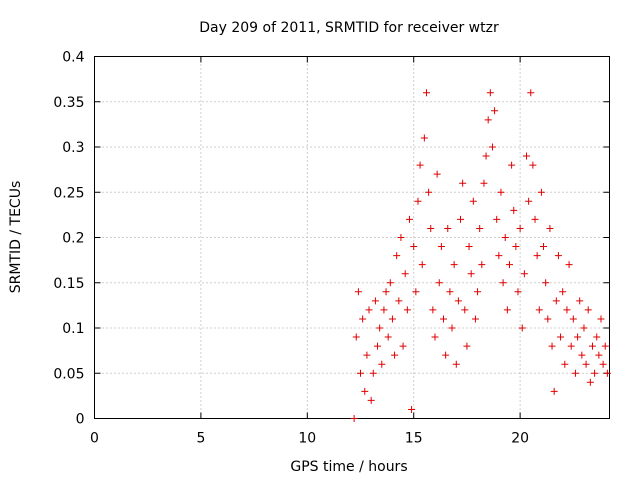  I want to click on x-tick-label: 0, so click(94, 439).